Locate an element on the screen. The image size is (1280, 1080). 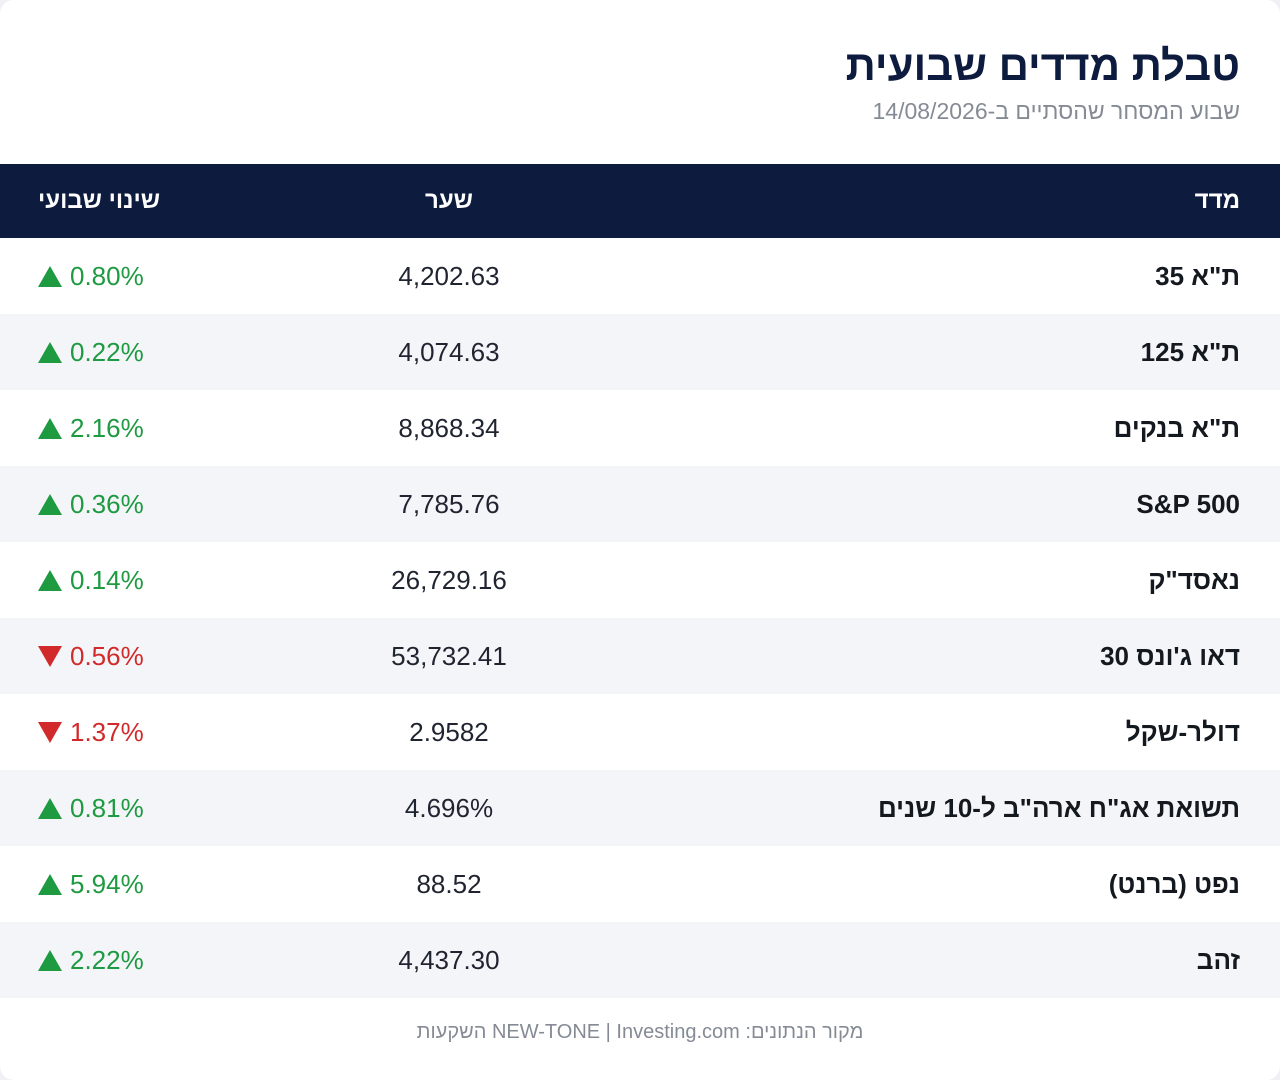
column-header-rate: שער is located at coordinates (449, 200).